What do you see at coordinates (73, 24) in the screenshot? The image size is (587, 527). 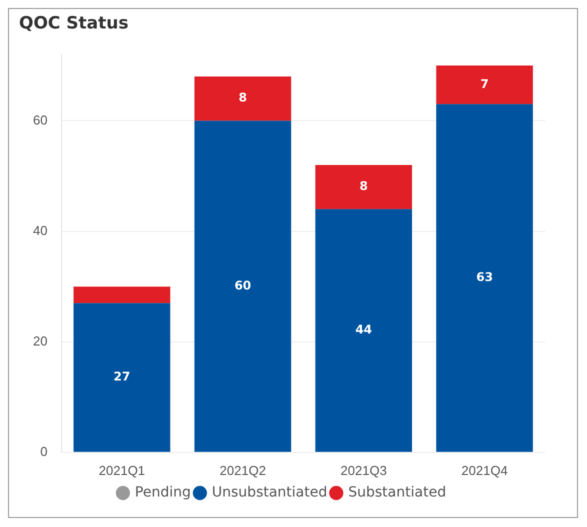 I see `chart-title: QOC Status` at bounding box center [73, 24].